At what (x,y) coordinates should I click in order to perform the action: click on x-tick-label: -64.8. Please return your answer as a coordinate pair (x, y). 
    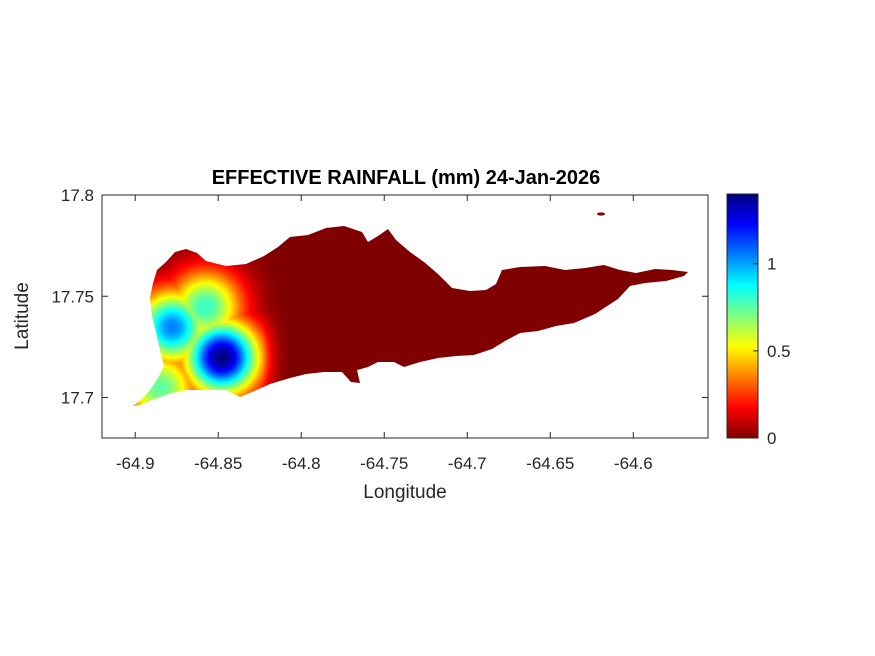
    Looking at the image, I should click on (301, 463).